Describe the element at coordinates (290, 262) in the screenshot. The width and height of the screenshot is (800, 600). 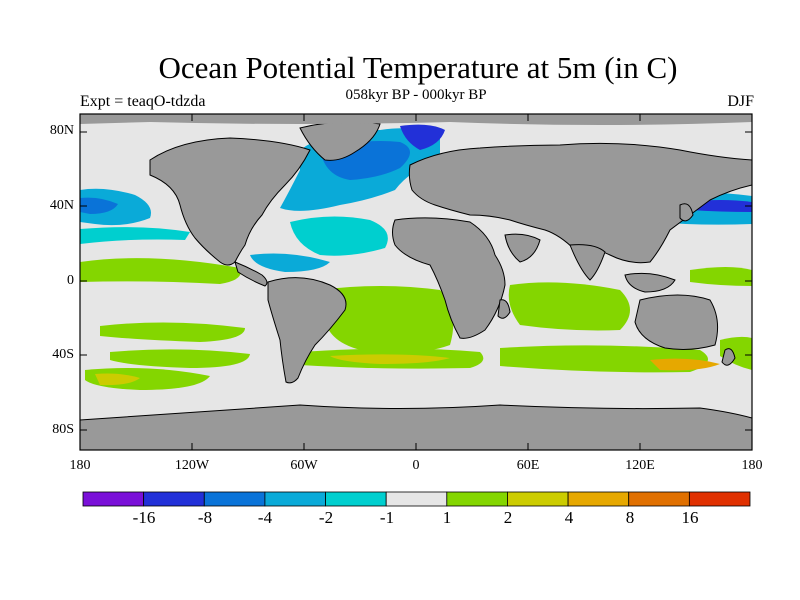
I see `caribbean-anomaly` at that location.